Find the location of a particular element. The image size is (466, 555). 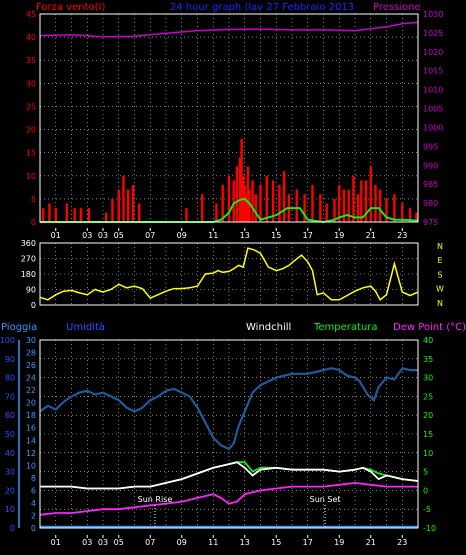

direction-y-tick-label: 270 is located at coordinates (28, 259).